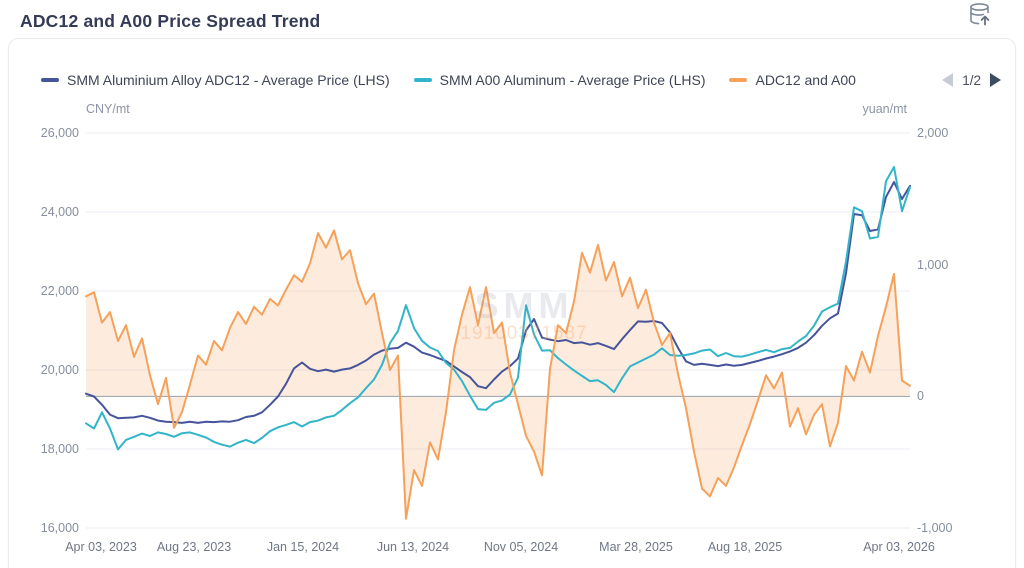  I want to click on legend-label-a00: SMM A00 Aluminum - Average Price (LHS), so click(572, 80).